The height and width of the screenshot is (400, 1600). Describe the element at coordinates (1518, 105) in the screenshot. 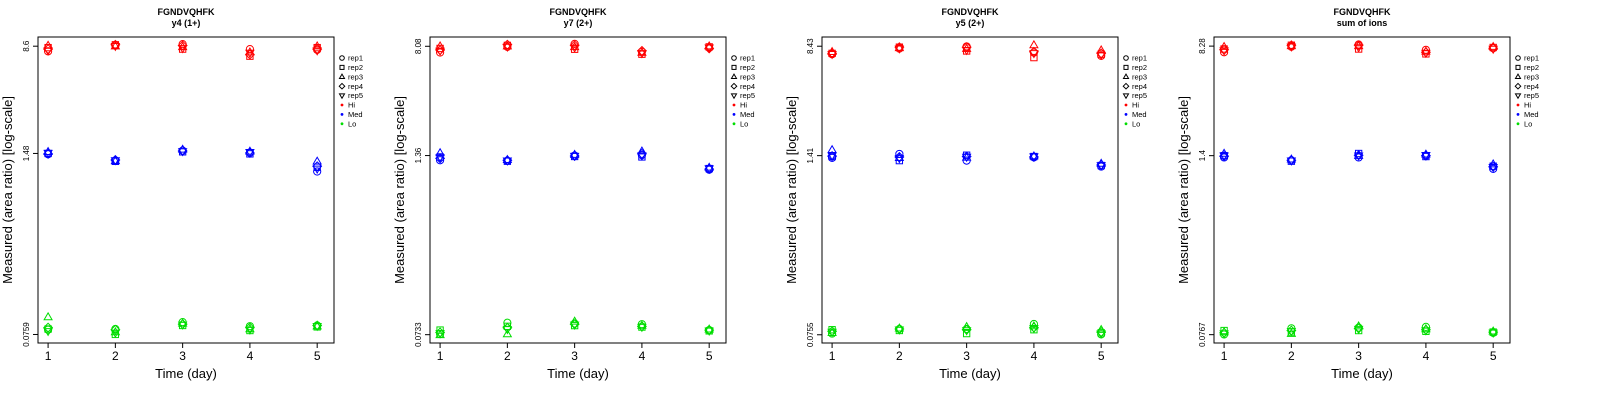

I see `legend-dot-hi` at that location.